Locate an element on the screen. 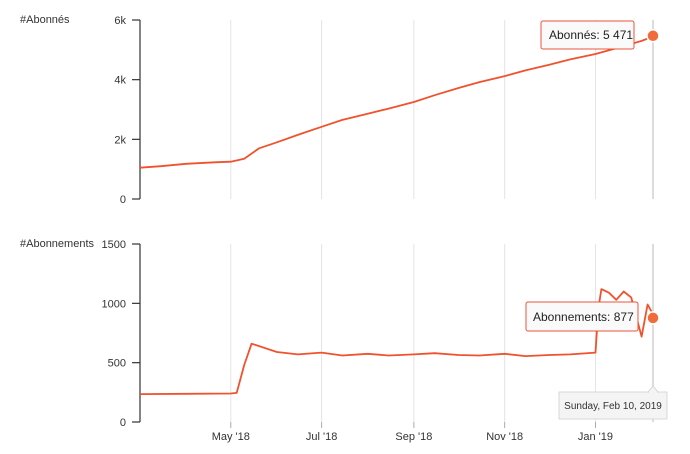 The height and width of the screenshot is (454, 690). subscribers-axis-title: #Abonnés is located at coordinates (45, 20).